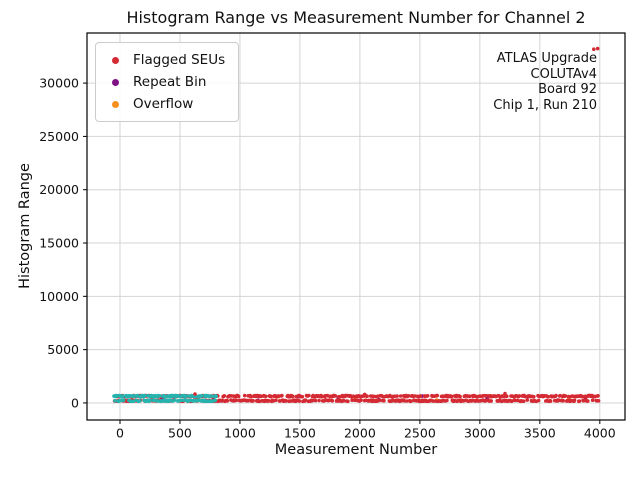 The image size is (640, 480). What do you see at coordinates (75, 402) in the screenshot?
I see `y-tick-label: 0` at bounding box center [75, 402].